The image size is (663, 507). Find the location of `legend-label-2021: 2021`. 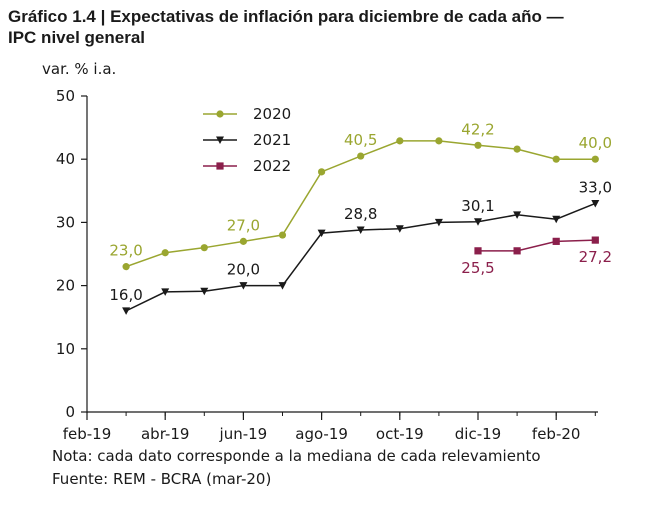

legend-label-2021: 2021 is located at coordinates (272, 140).